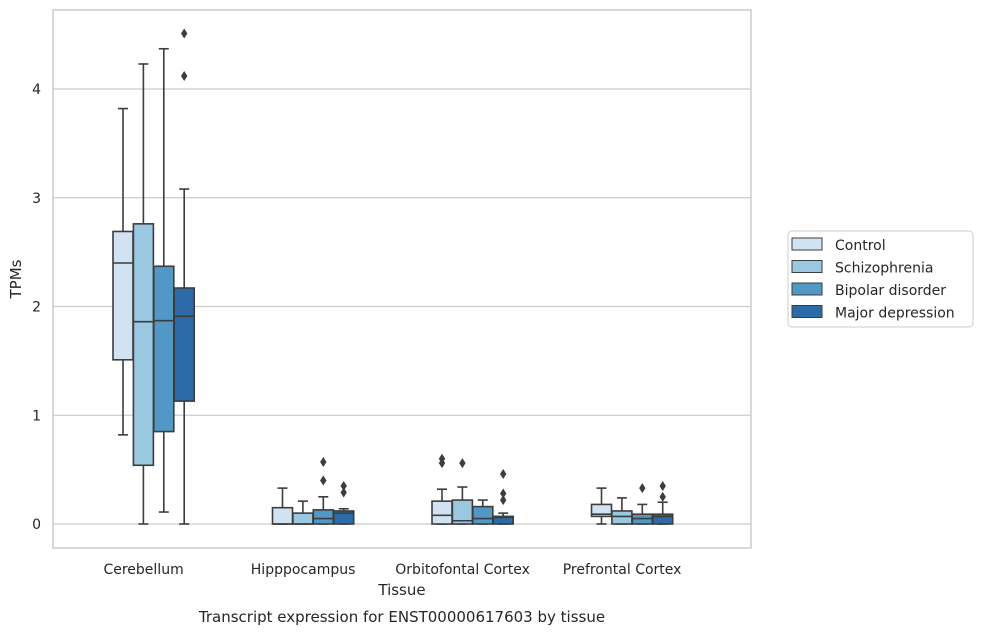  Describe the element at coordinates (36, 308) in the screenshot. I see `y-tick-label: 2` at that location.